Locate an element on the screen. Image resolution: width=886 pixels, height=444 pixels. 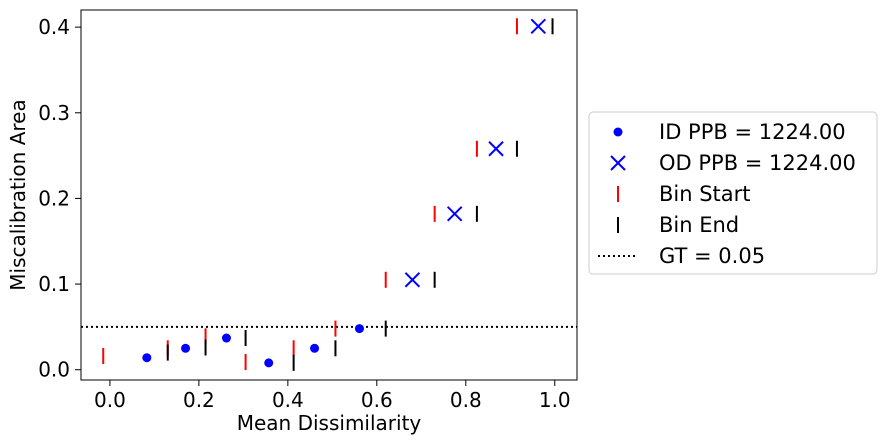
y-tick-label: 0.4 is located at coordinates (54, 27).